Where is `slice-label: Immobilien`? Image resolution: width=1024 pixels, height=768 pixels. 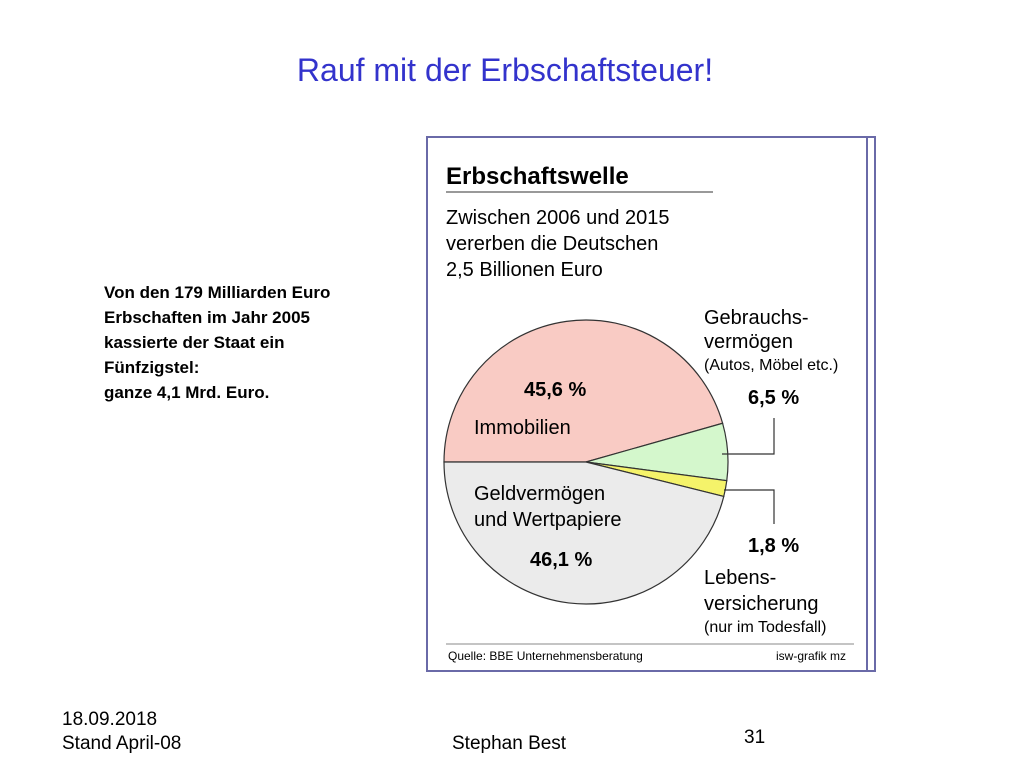 slice-label: Immobilien is located at coordinates (522, 428).